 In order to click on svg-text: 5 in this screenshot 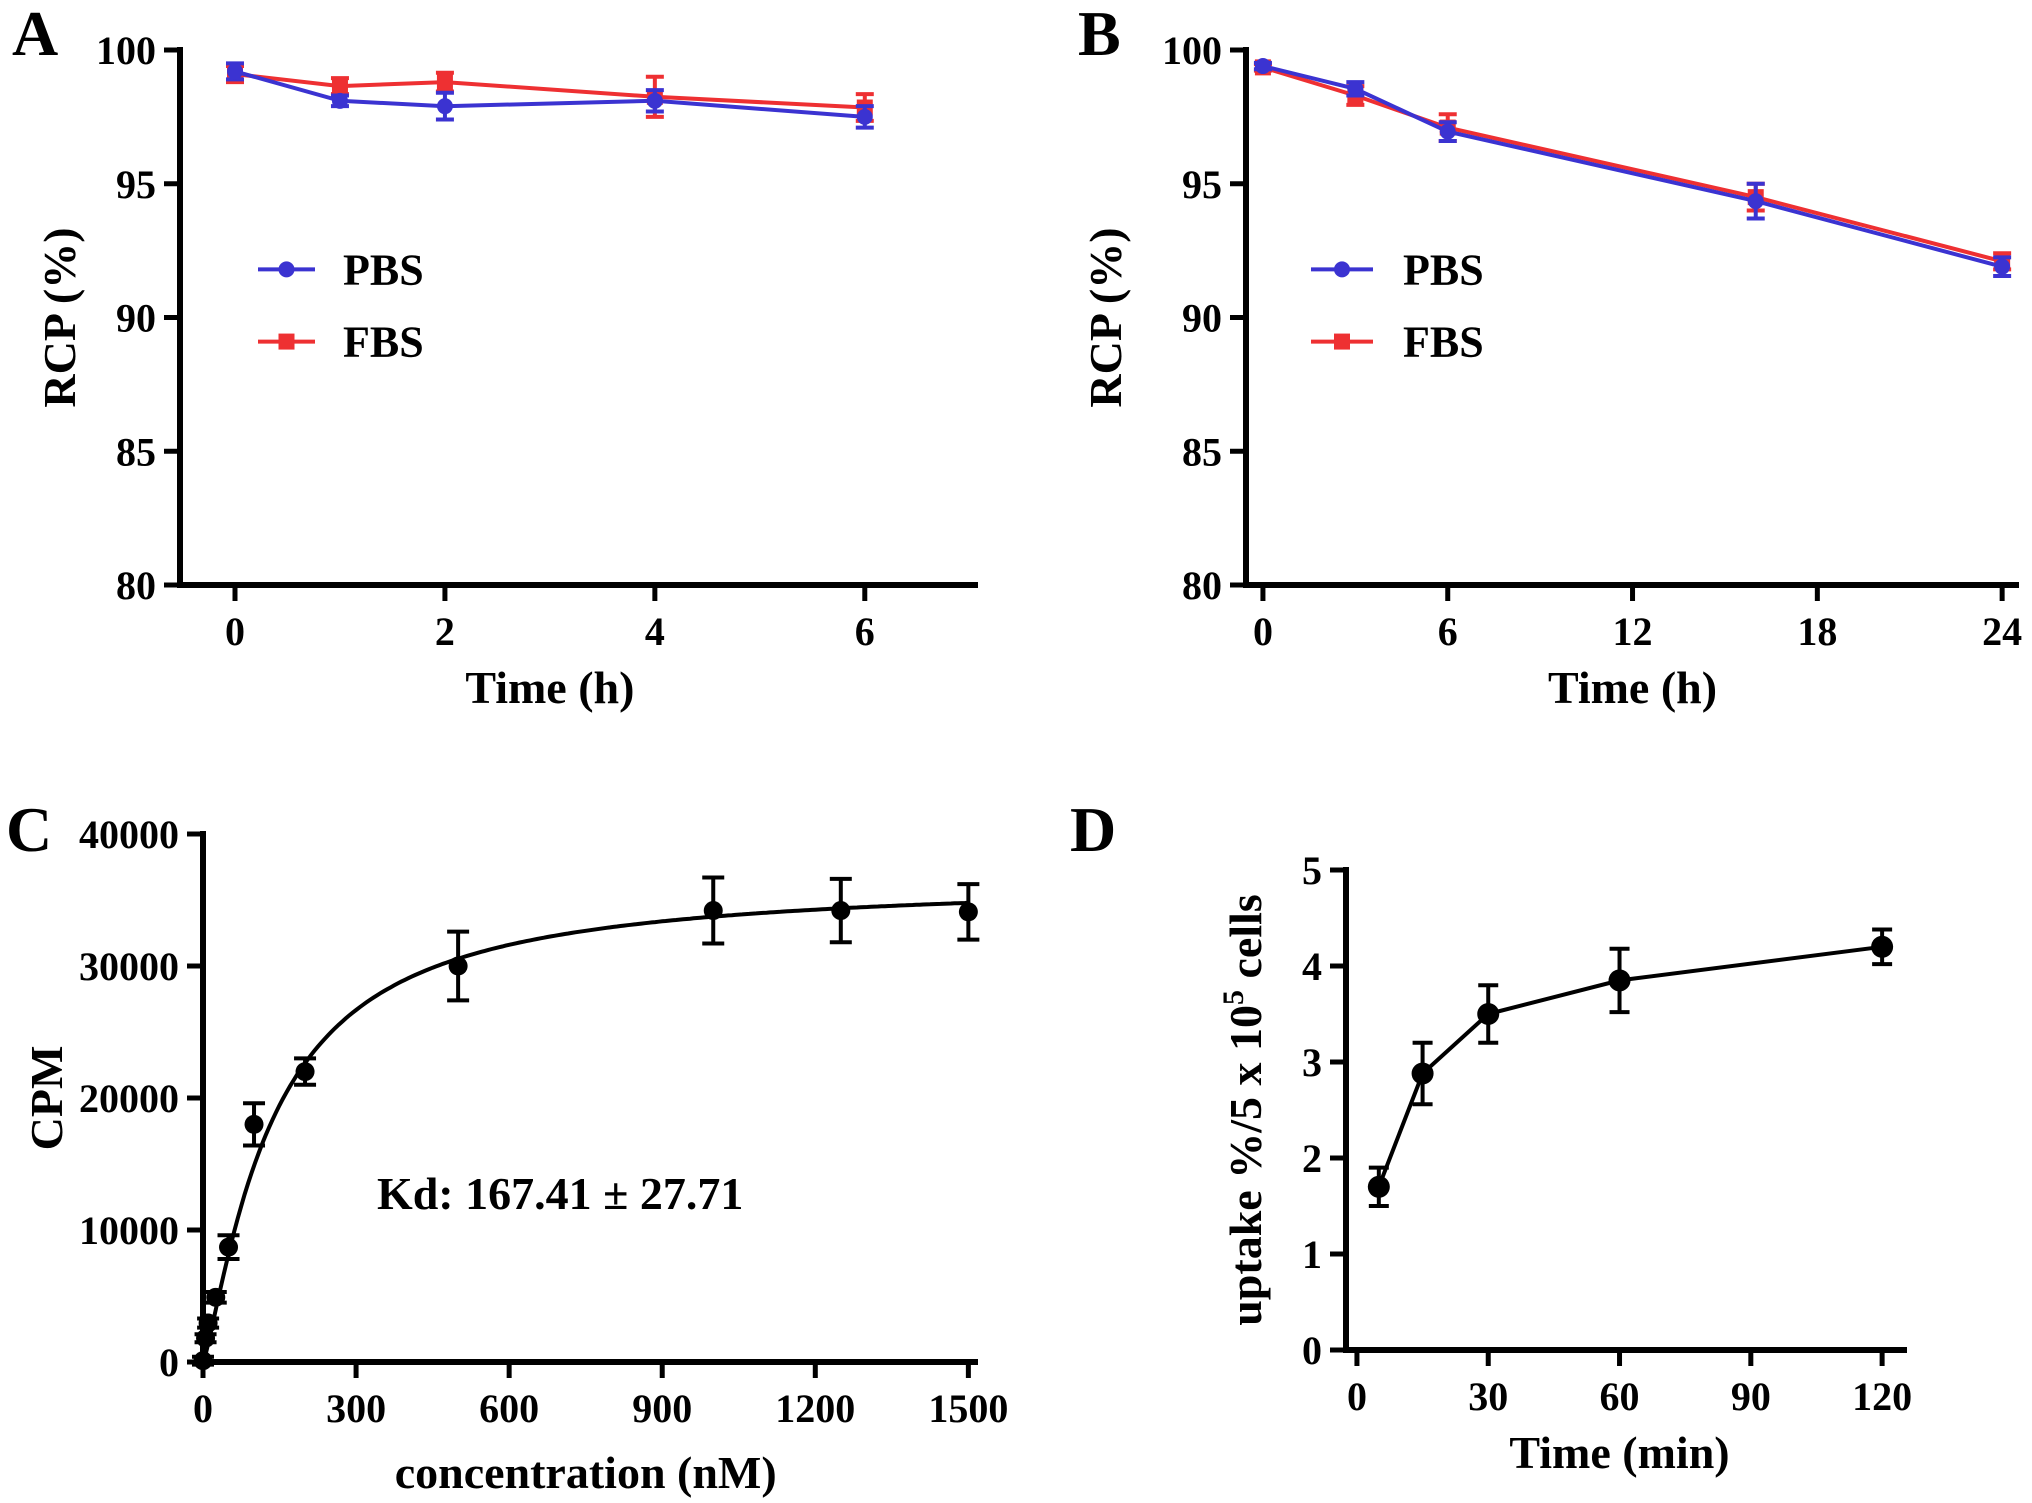, I will do `click(1312, 870)`.